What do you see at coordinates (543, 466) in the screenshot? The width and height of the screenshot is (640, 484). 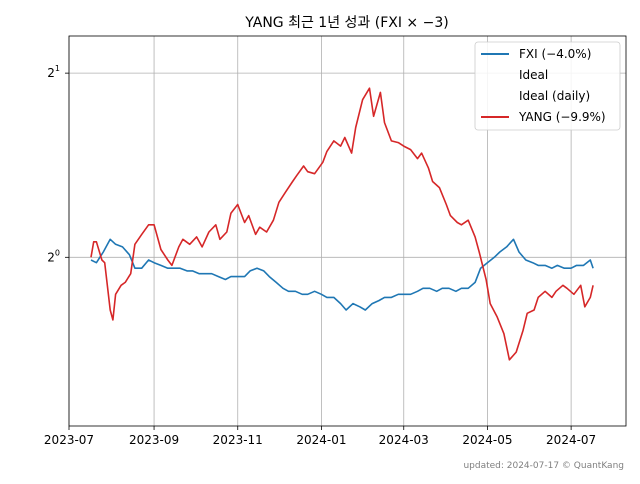 I see `footer-note: updated: 2024-07-17 © QuantKang` at bounding box center [543, 466].